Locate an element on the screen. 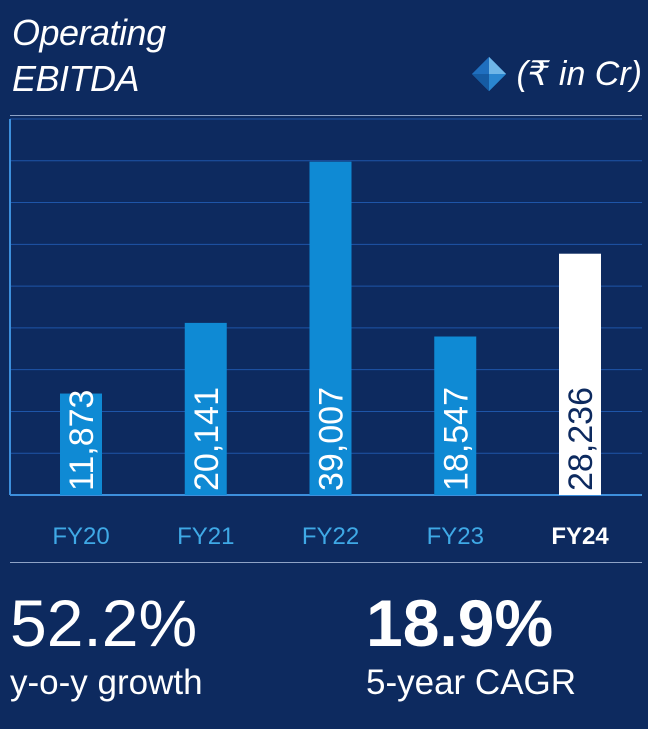 The width and height of the screenshot is (648, 729). cagr-stat: 18.9% 5-year CAGR is located at coordinates (471, 645).